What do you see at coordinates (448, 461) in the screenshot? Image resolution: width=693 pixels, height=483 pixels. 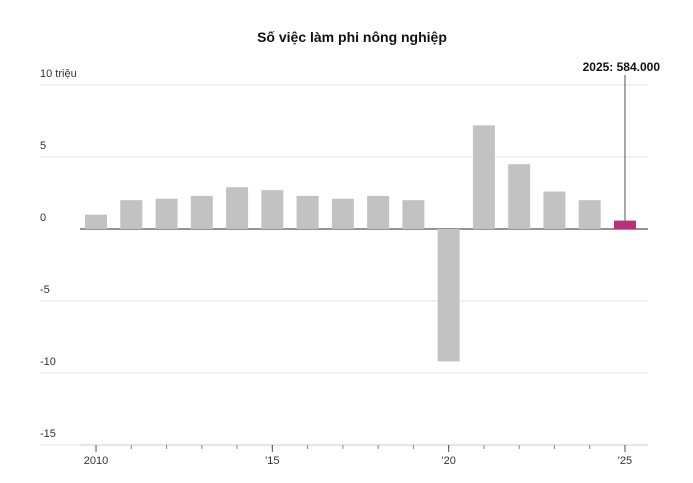 I see `x-tick-label: '20` at bounding box center [448, 461].